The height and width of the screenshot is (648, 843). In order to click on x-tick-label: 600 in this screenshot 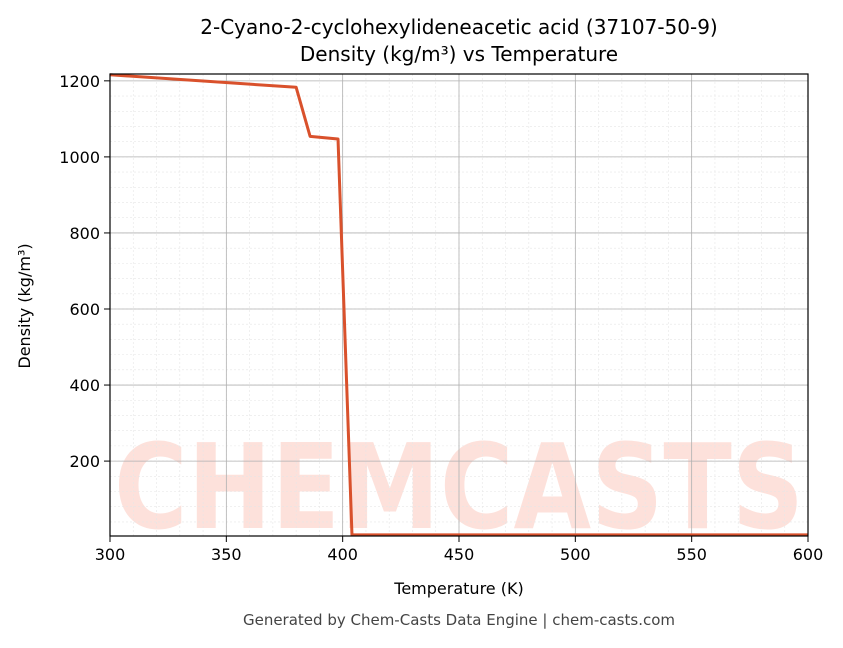, I will do `click(808, 554)`.